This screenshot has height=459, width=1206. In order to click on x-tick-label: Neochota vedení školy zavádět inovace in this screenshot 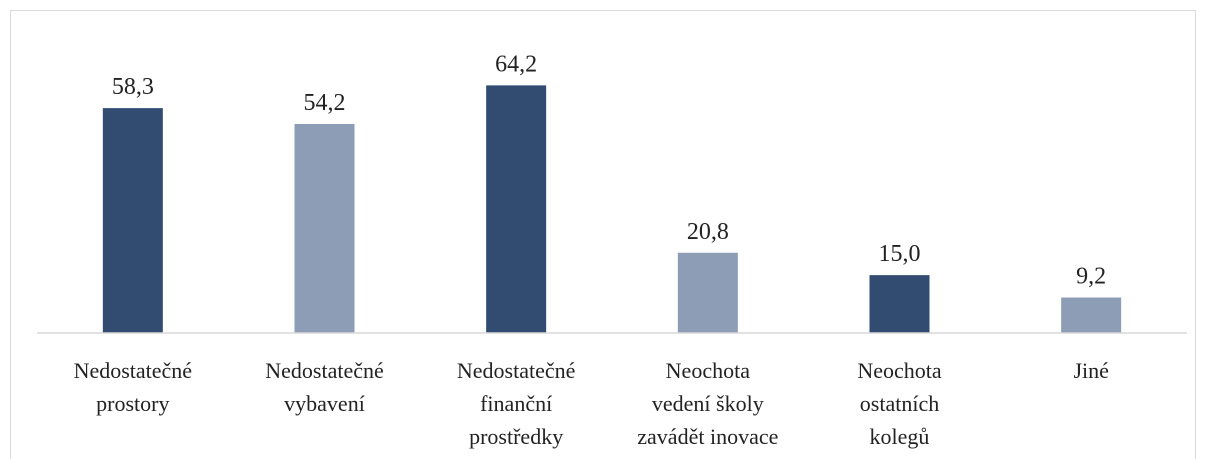, I will do `click(707, 403)`.